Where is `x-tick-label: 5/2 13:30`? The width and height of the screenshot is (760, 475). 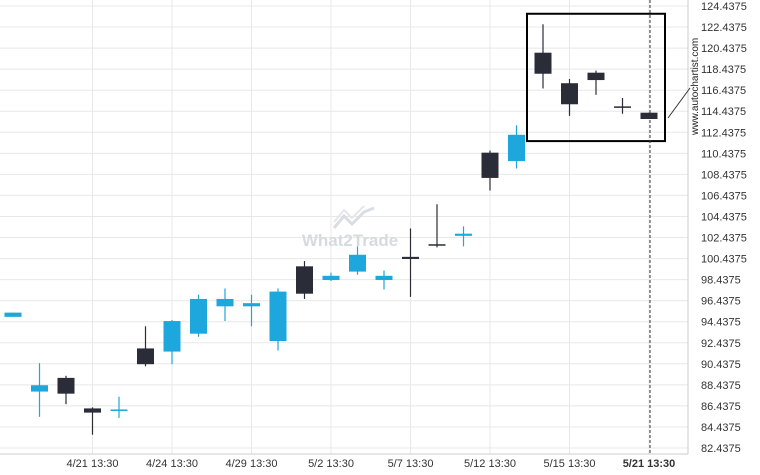 x-tick-label: 5/2 13:30 is located at coordinates (331, 464).